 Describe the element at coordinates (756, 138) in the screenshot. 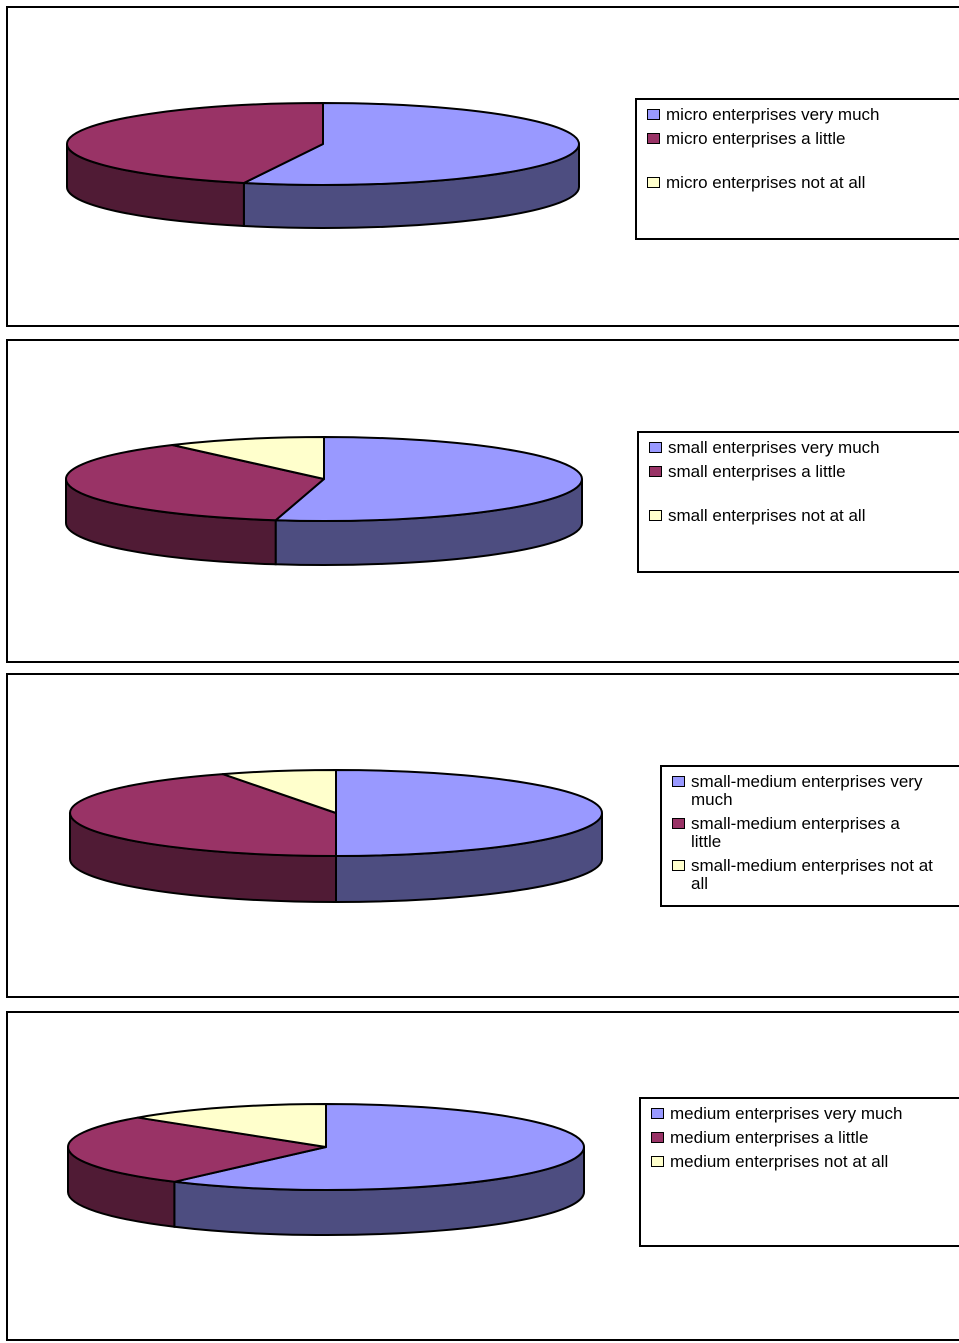

I see `legend-label: micro enterprises a little` at that location.